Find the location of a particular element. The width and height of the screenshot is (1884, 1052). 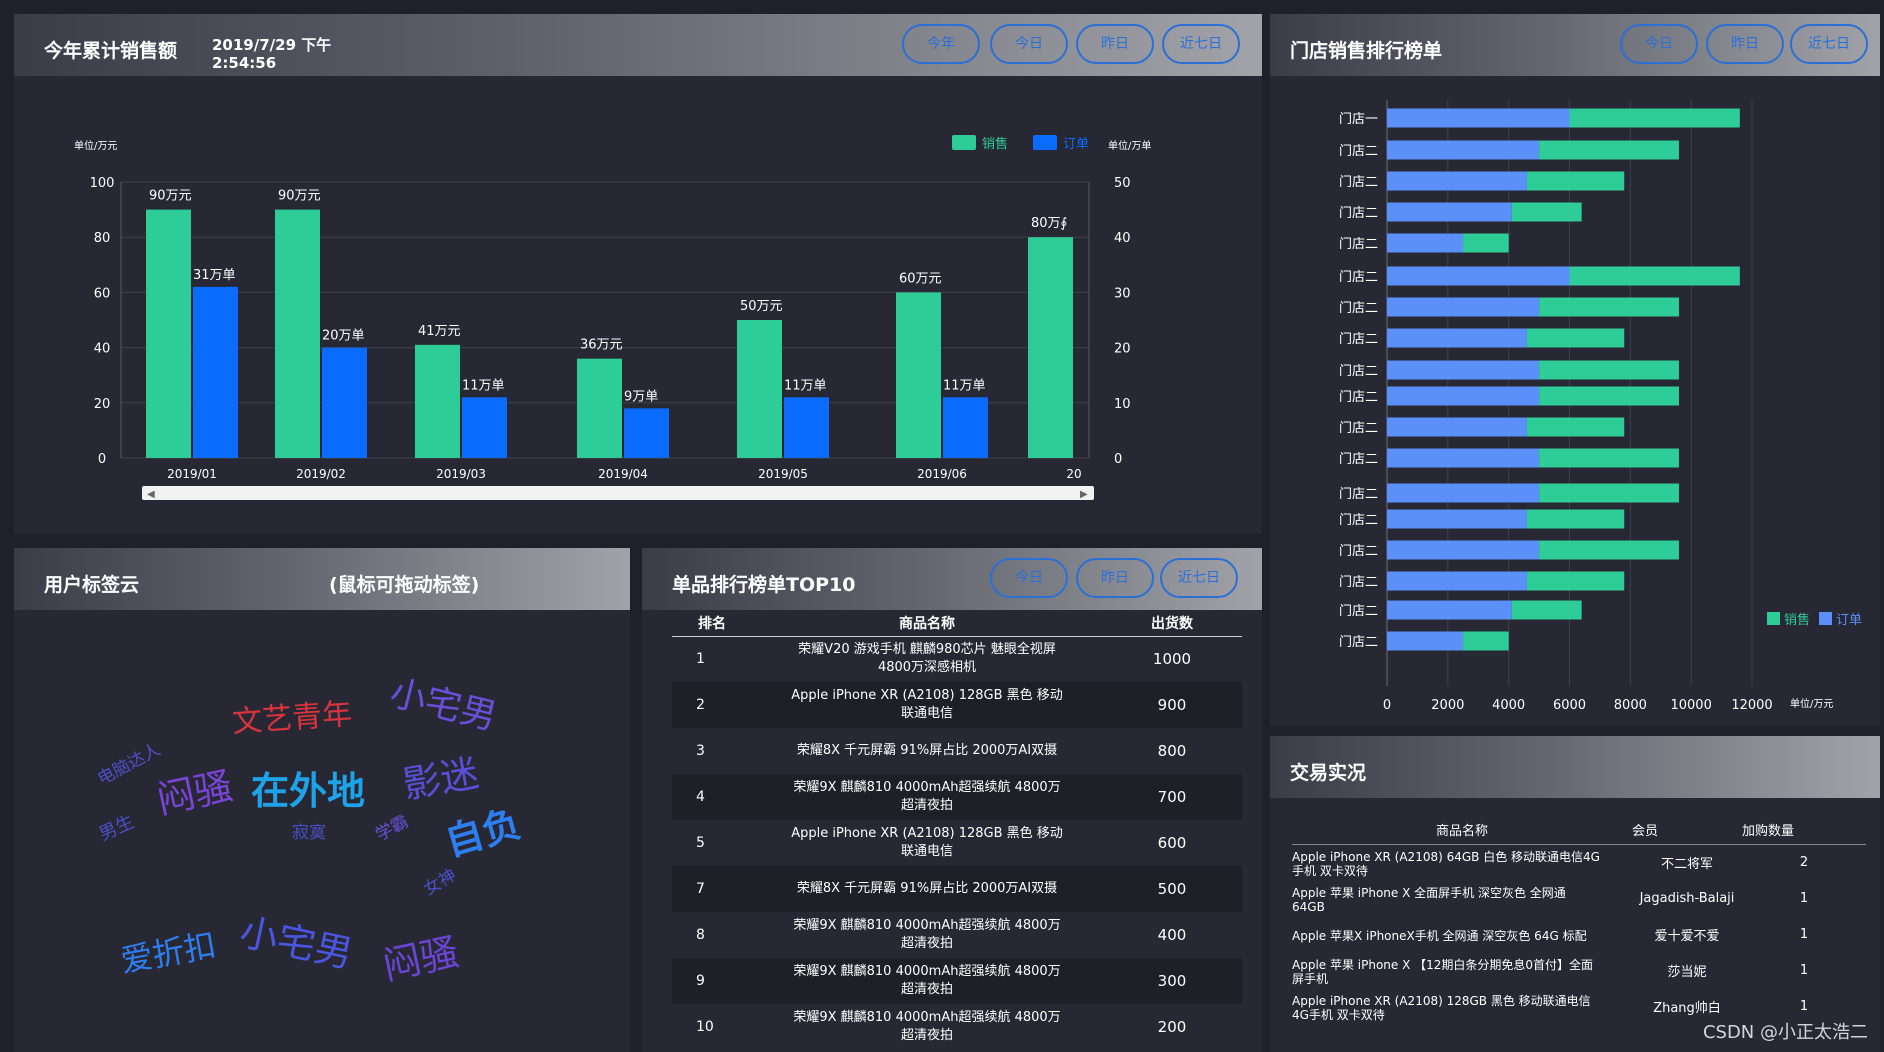

sales-filter-year-button: 今年 is located at coordinates (941, 44).